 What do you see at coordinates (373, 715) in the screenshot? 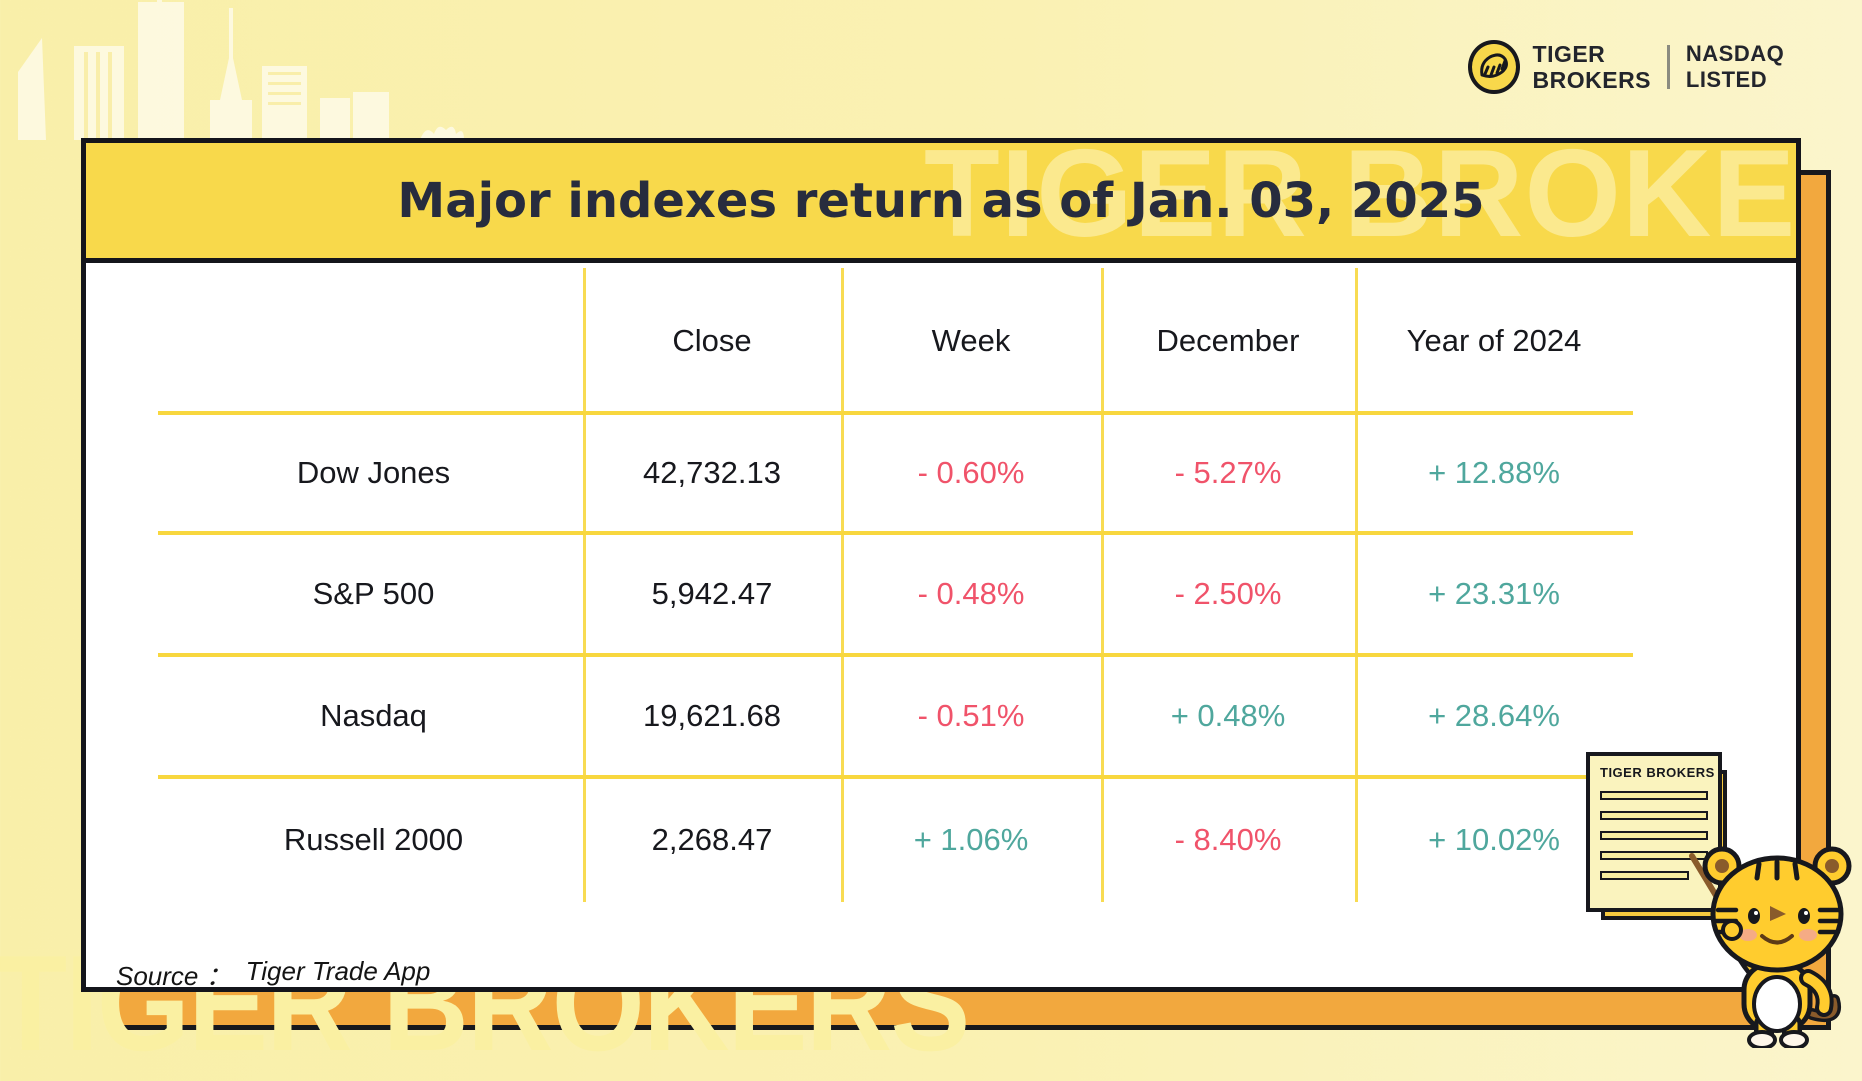
I see `index-name: Nasdaq` at bounding box center [373, 715].